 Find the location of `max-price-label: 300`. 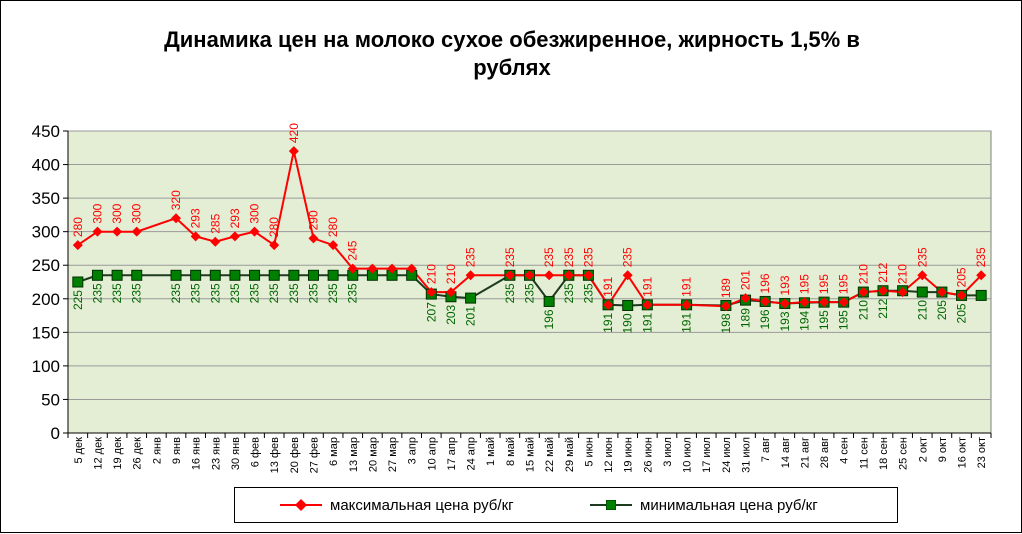

max-price-label: 300 is located at coordinates (117, 213).